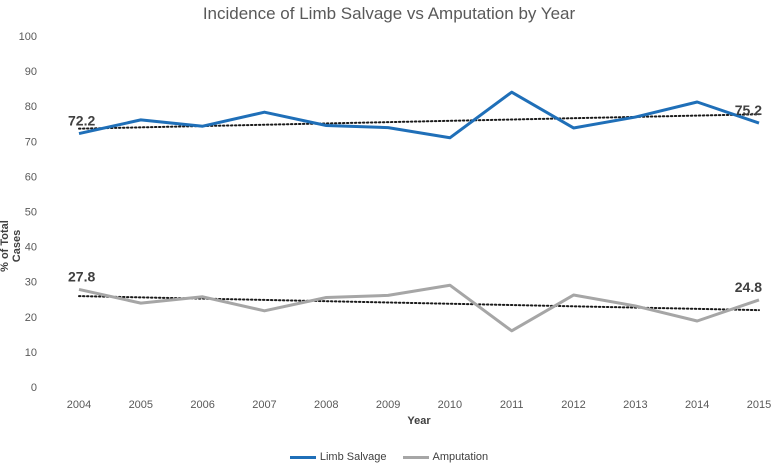  Describe the element at coordinates (31, 177) in the screenshot. I see `y-tick-label: 60` at that location.